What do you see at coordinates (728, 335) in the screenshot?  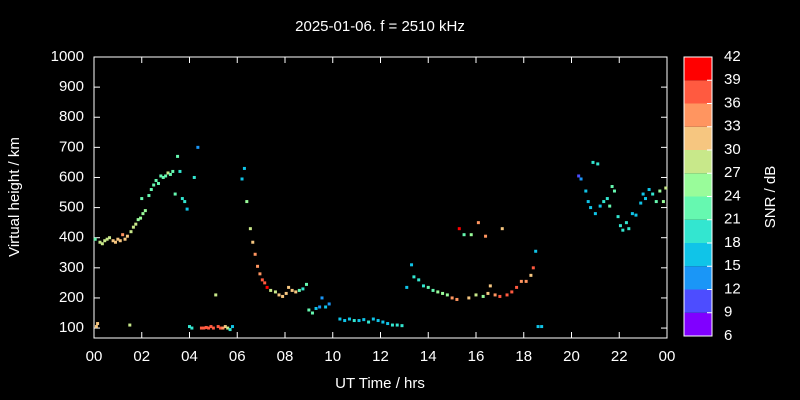 I see `colorbar-tick-label: 6` at bounding box center [728, 335].